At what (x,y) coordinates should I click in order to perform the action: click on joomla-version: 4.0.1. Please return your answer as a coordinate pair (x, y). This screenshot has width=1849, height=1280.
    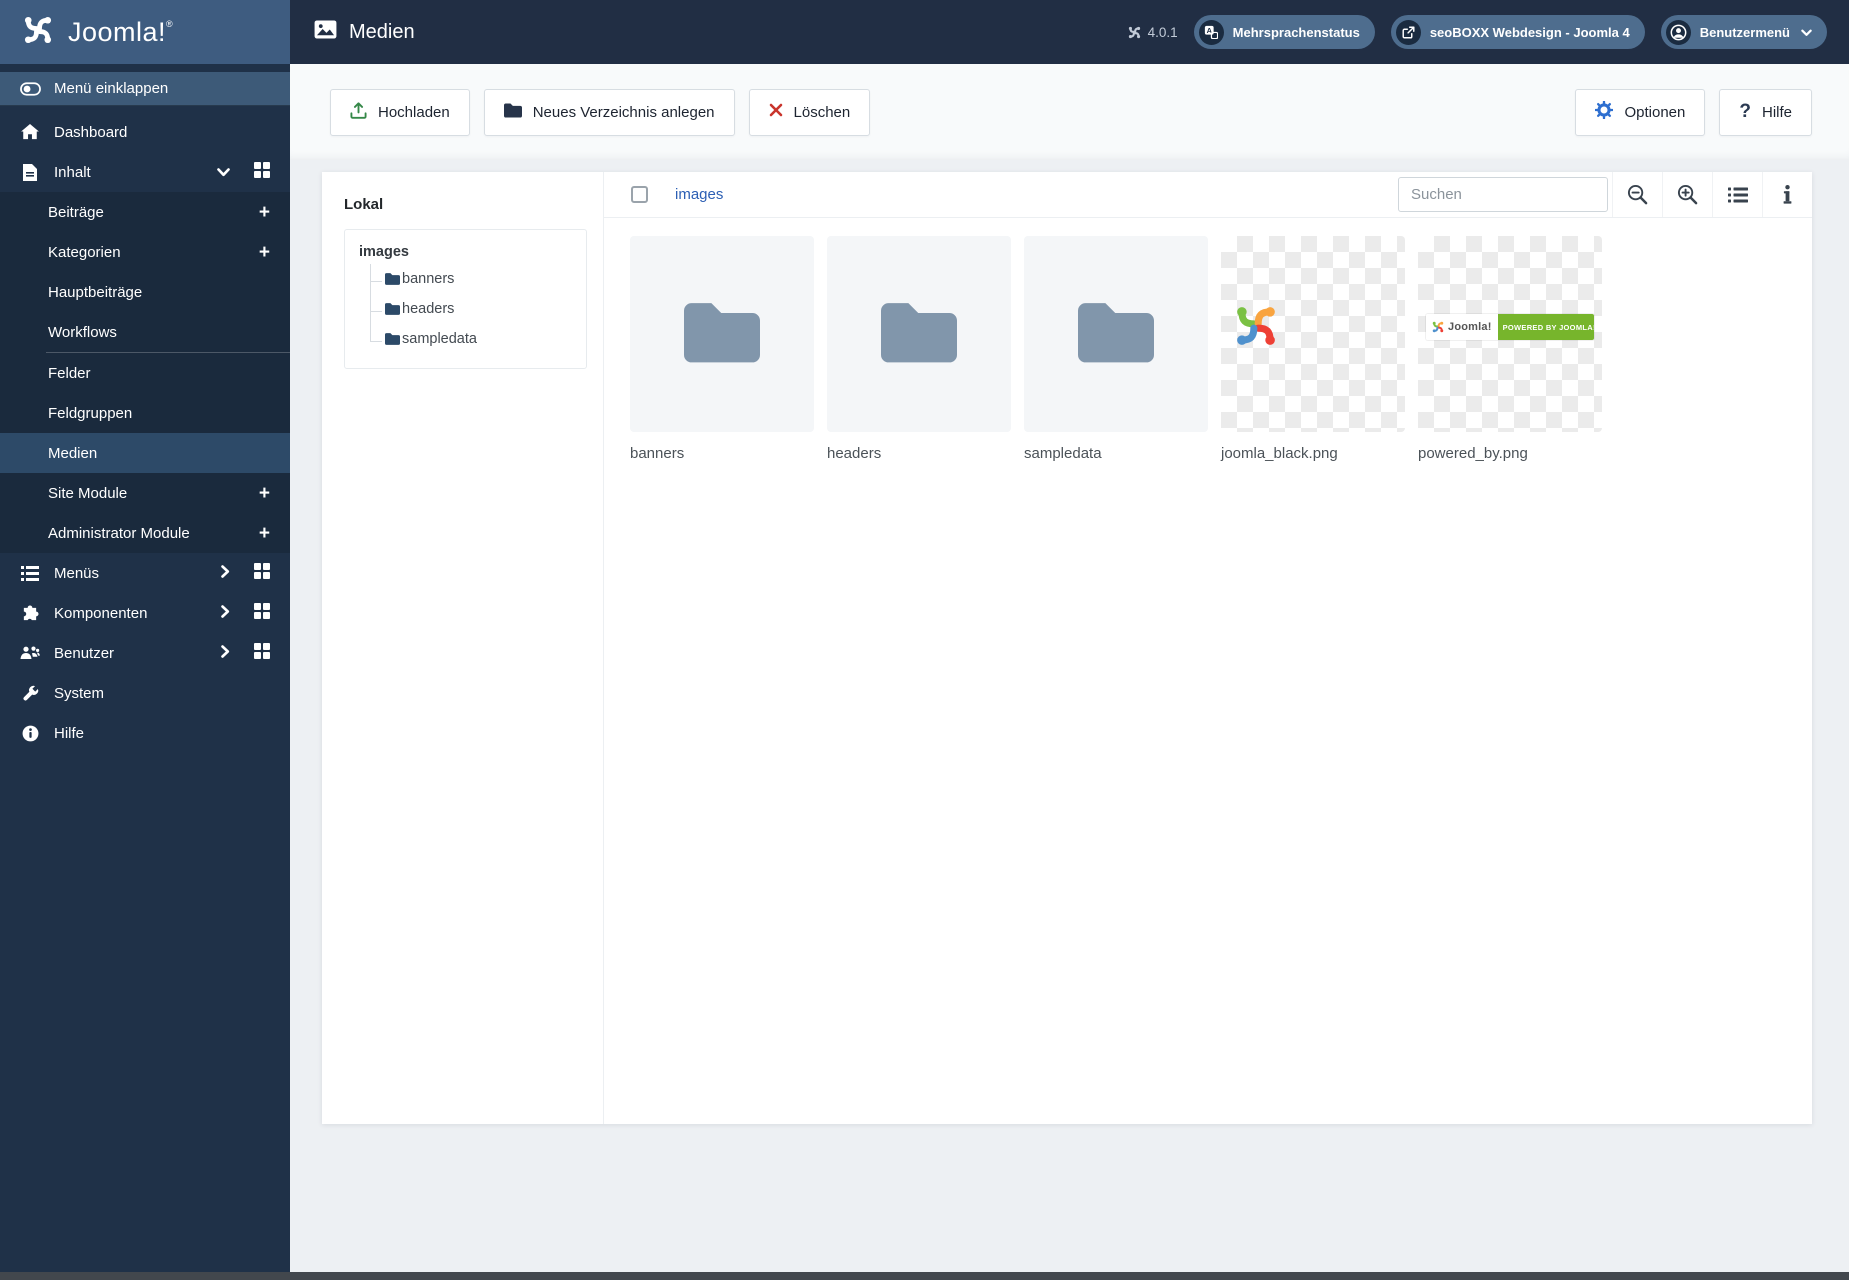
    Looking at the image, I should click on (1152, 32).